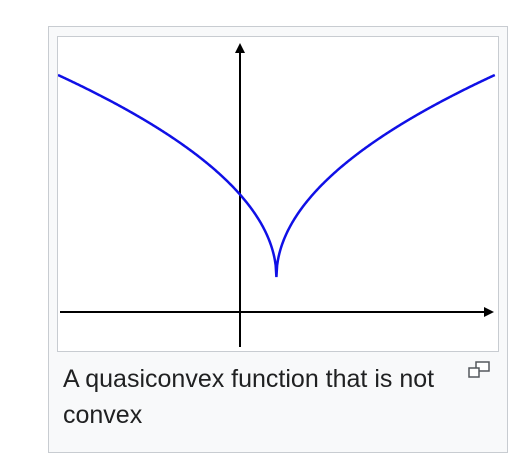  I want to click on magnify-clip-icon, so click(479, 370).